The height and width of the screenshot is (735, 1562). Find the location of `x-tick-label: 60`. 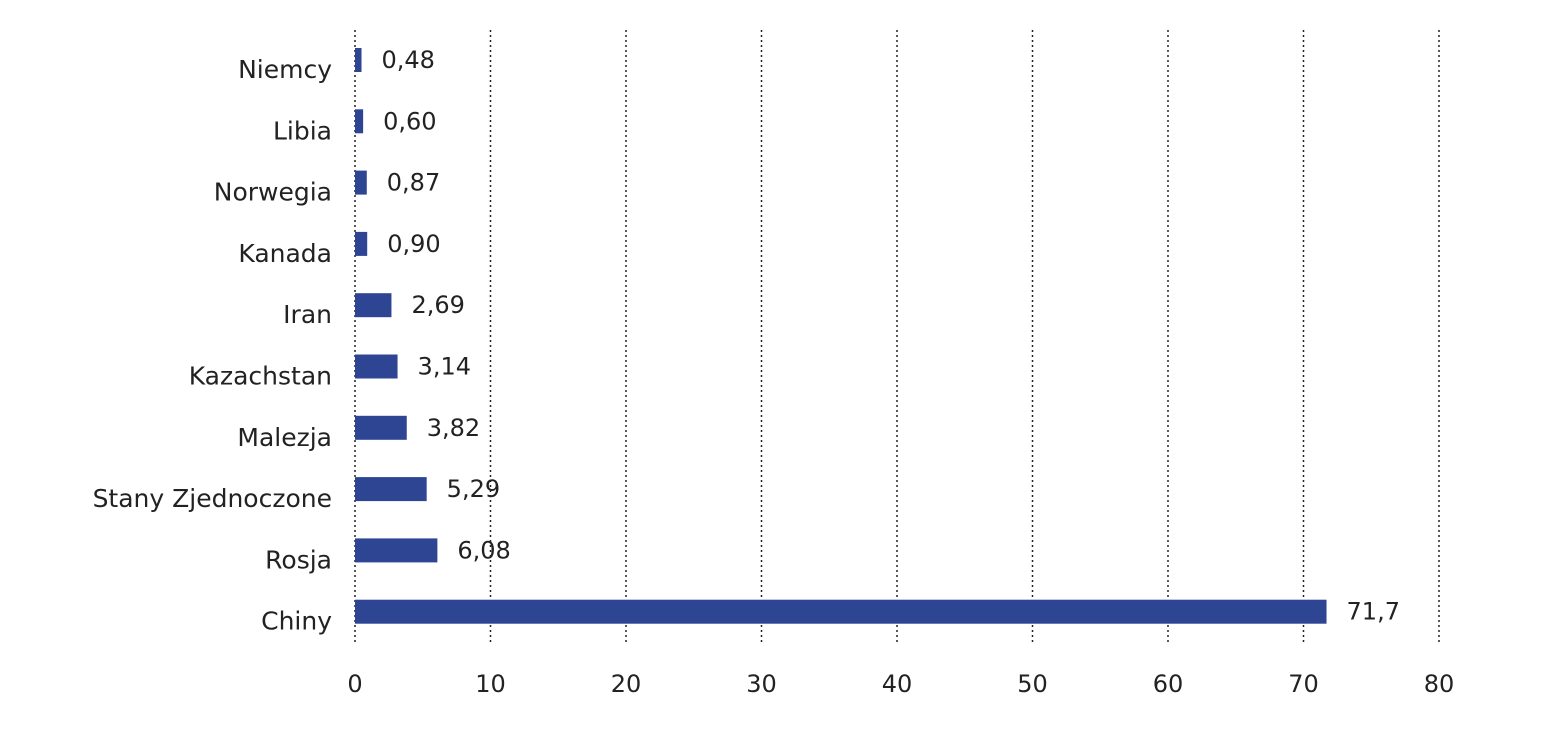

x-tick-label: 60 is located at coordinates (1168, 684).